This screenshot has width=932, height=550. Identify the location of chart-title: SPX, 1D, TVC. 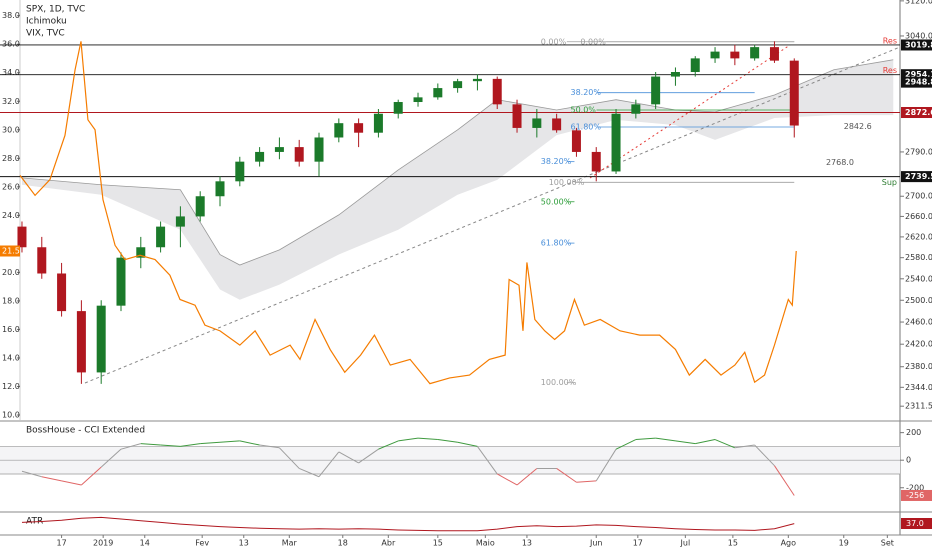
(55, 10).